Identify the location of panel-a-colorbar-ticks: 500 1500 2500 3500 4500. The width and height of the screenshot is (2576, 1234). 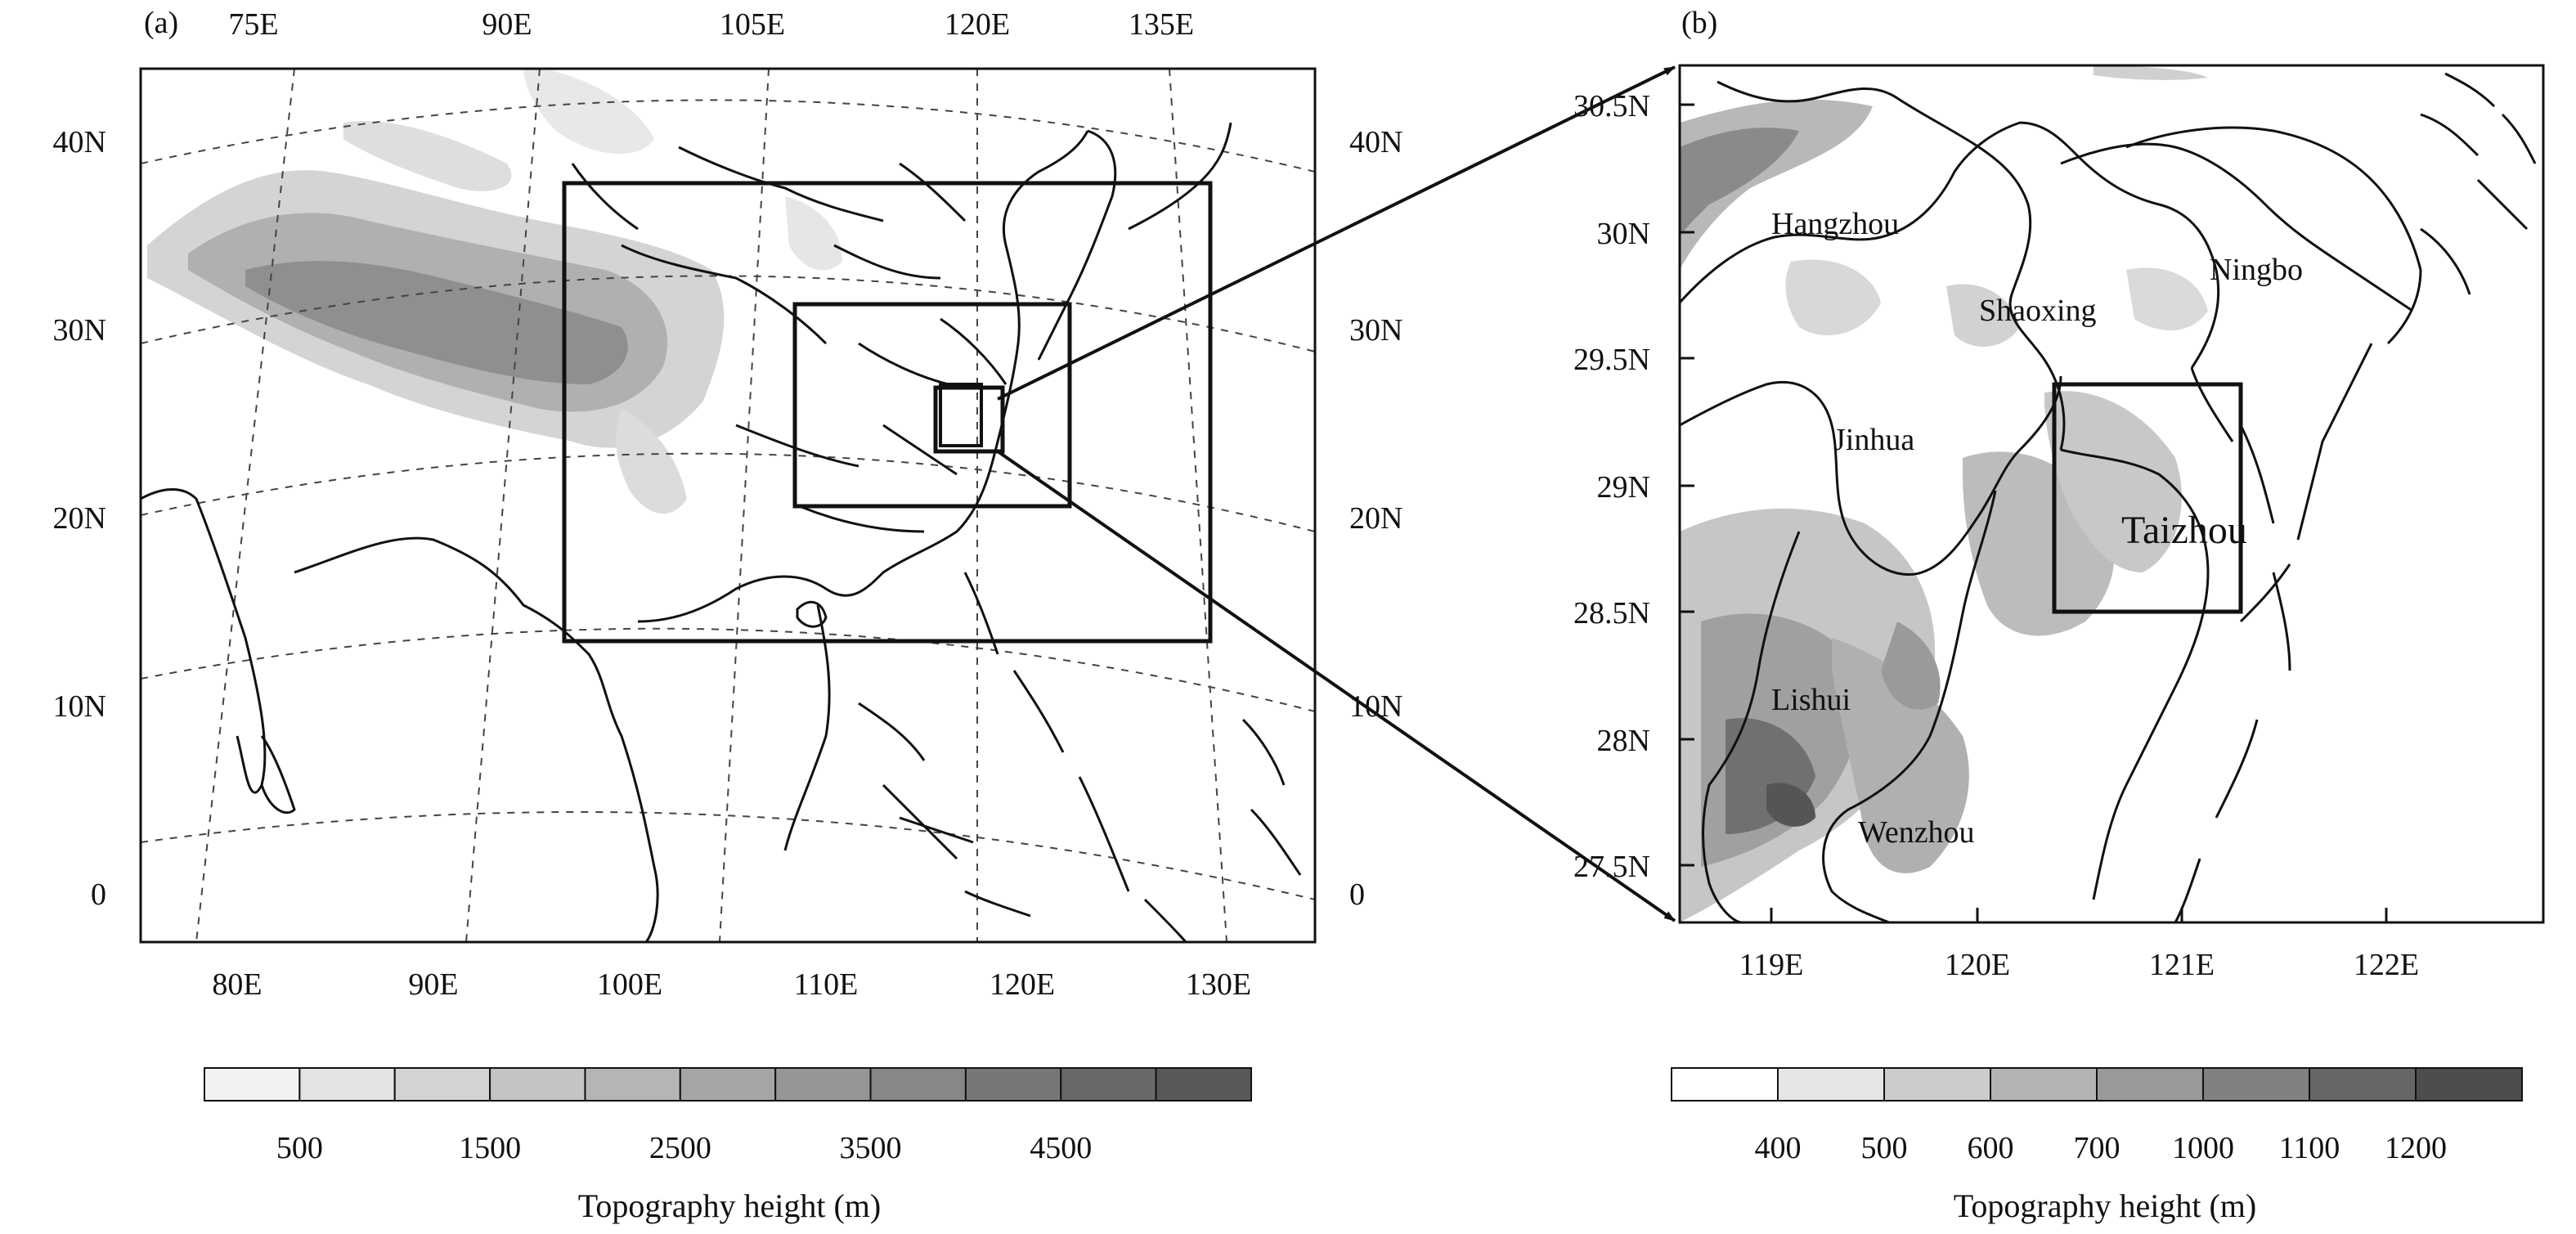
(684, 1148).